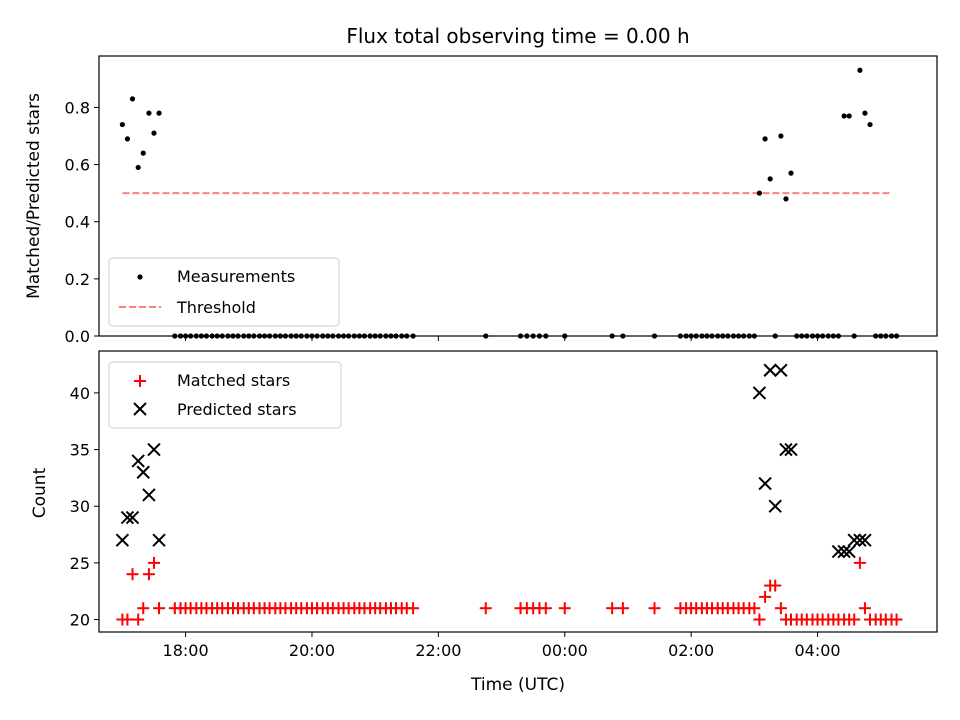 Image resolution: width=960 pixels, height=720 pixels. I want to click on top-y-tick-label: 0.2, so click(77, 279).